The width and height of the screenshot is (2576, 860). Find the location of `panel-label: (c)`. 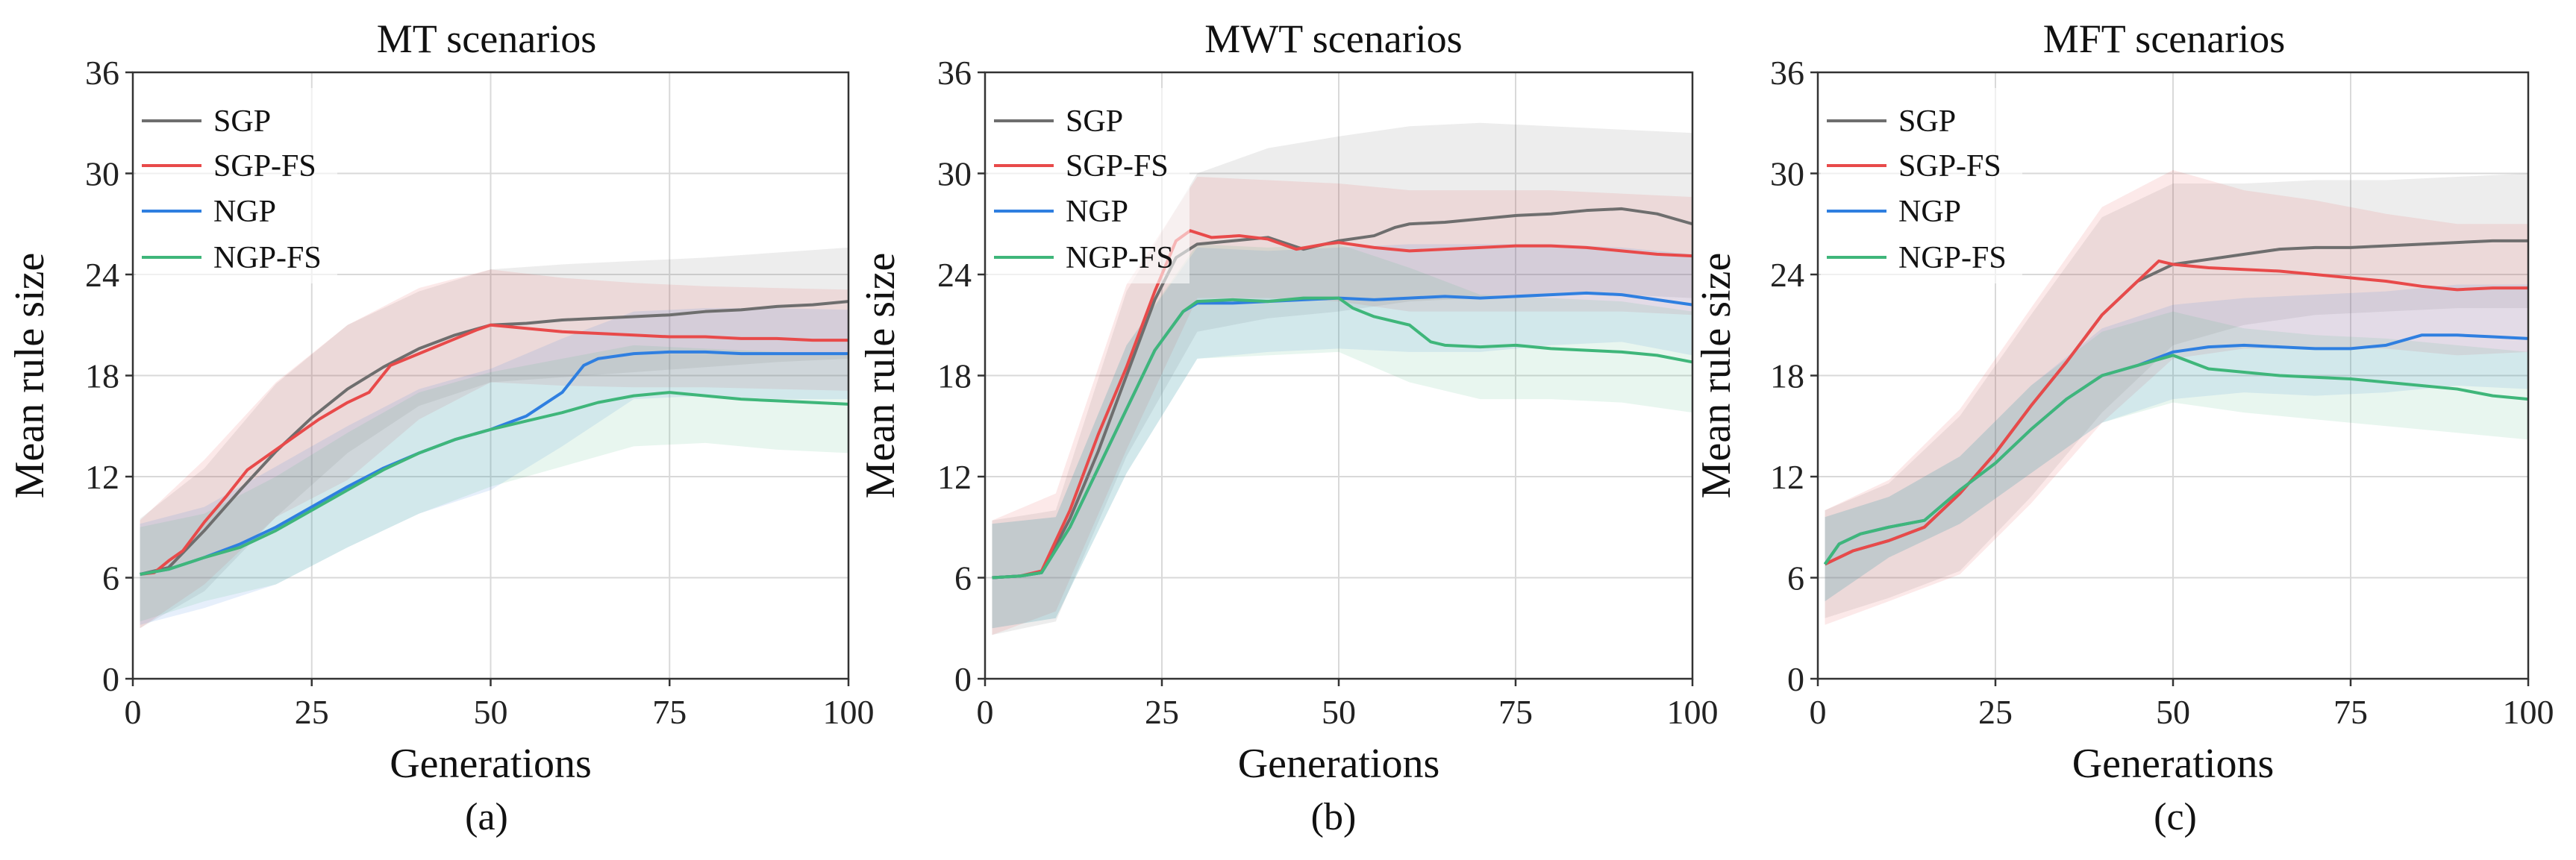

panel-label: (c) is located at coordinates (2175, 817).